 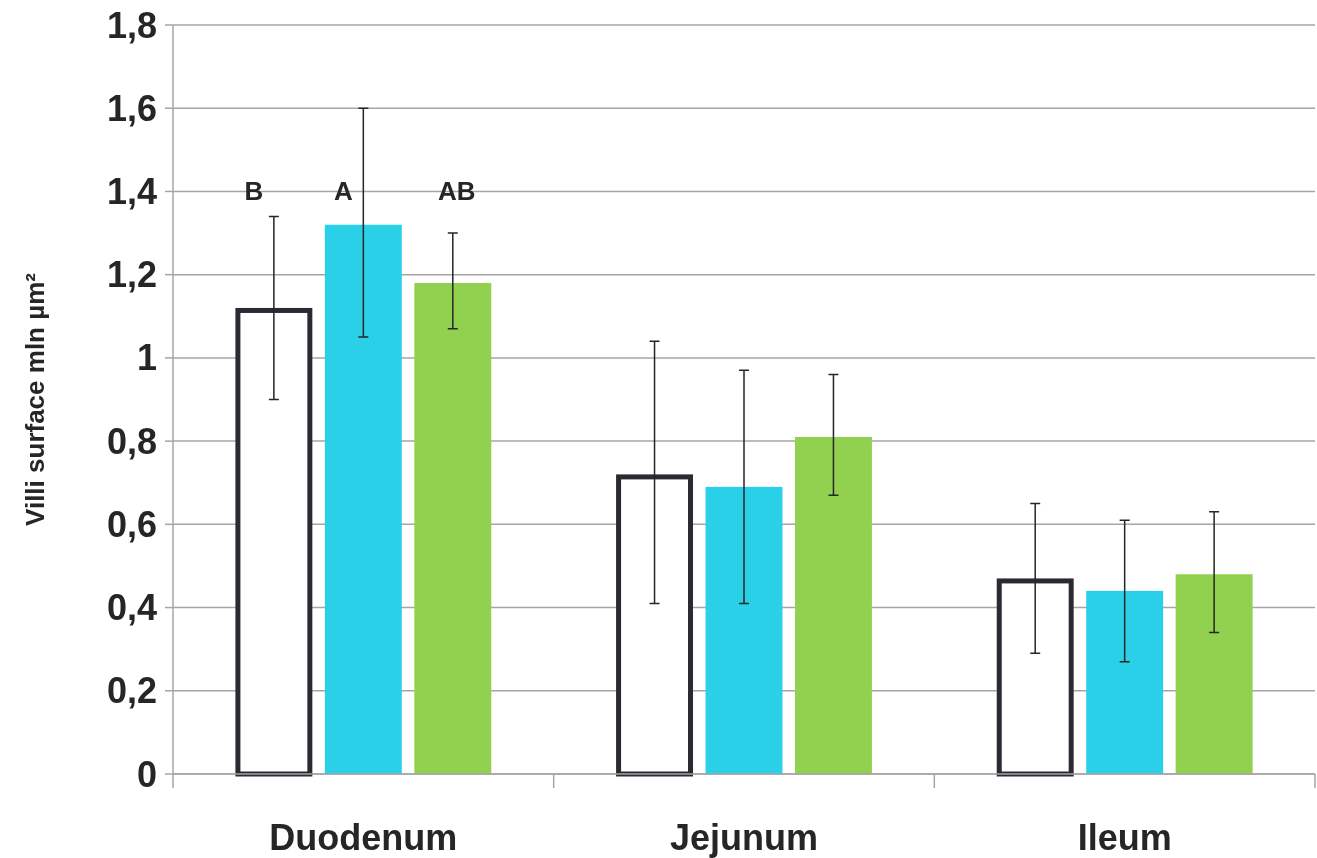 What do you see at coordinates (131, 691) in the screenshot?
I see `y-tick-label: 0,2` at bounding box center [131, 691].